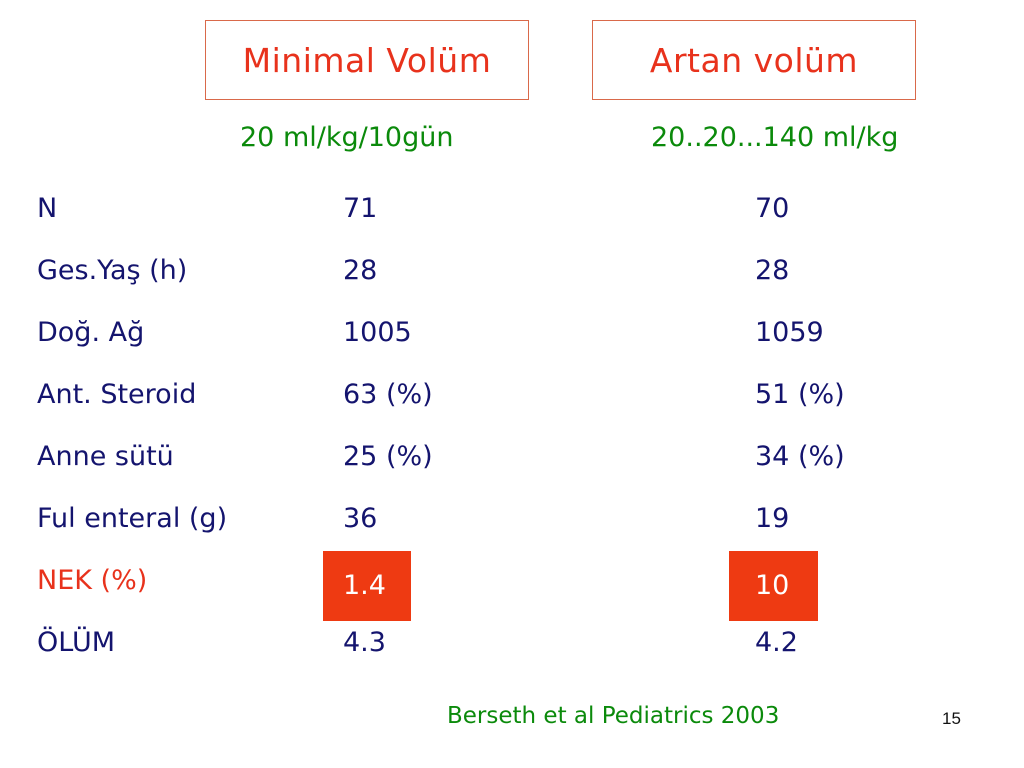 This screenshot has width=1024, height=768. I want to click on dose-minimal-volume: 20 ml/kg/10gün, so click(347, 137).